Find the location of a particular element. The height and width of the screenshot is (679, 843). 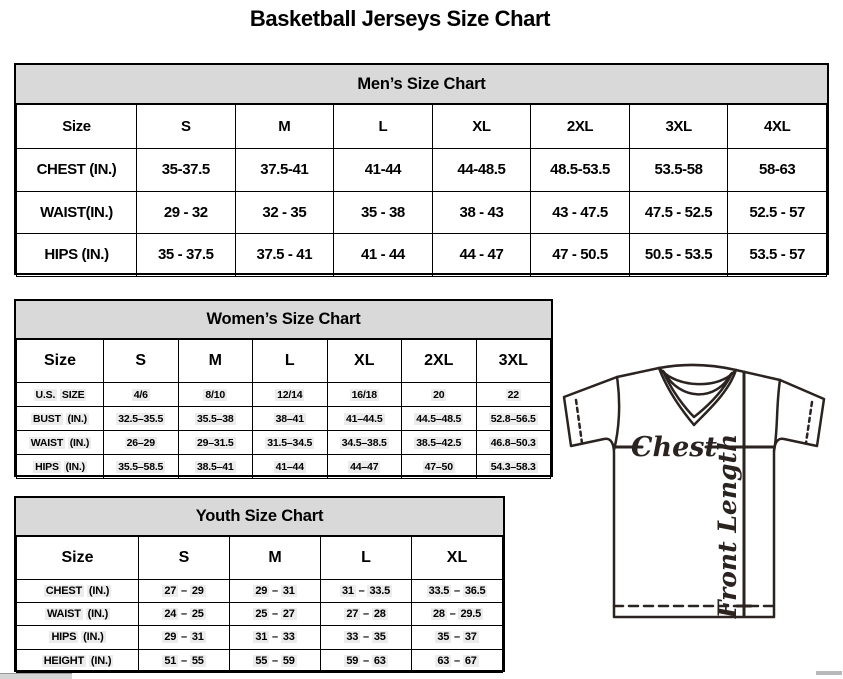

table-cell: 34.5–38.5 is located at coordinates (364, 442).